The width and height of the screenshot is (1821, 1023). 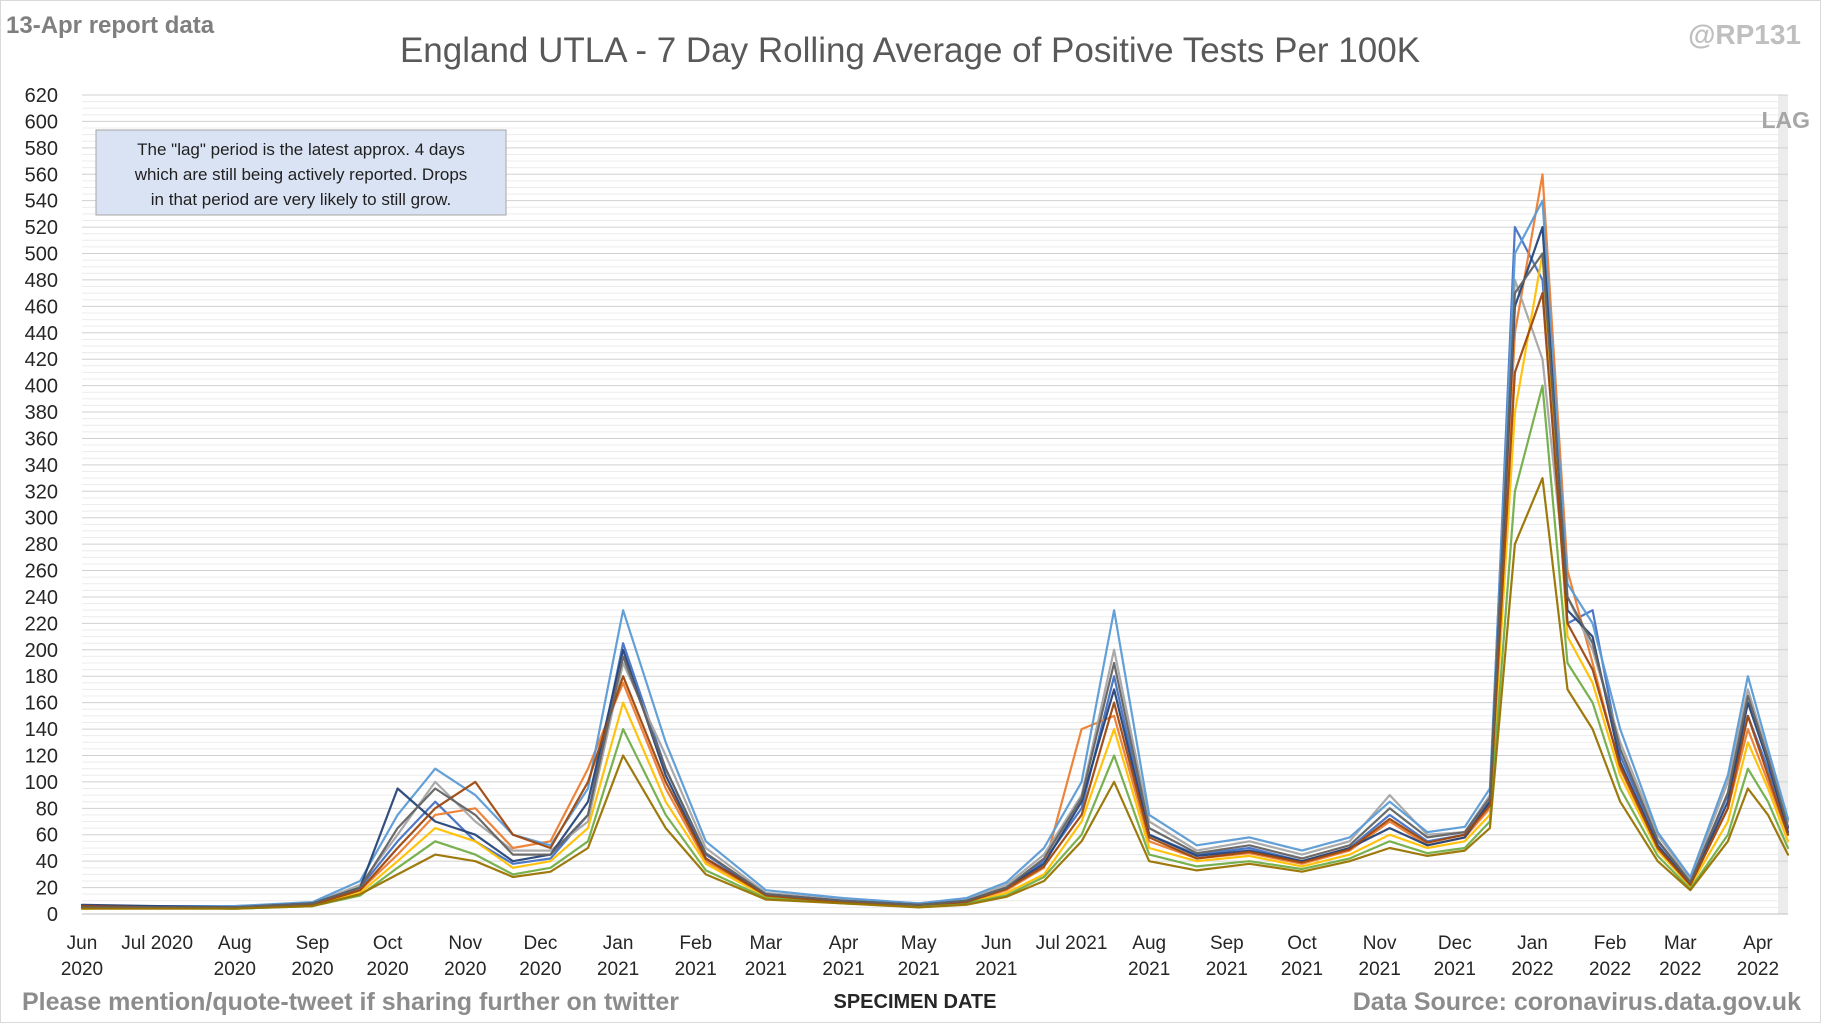 What do you see at coordinates (41, 96) in the screenshot?
I see `y-tick-label: 620` at bounding box center [41, 96].